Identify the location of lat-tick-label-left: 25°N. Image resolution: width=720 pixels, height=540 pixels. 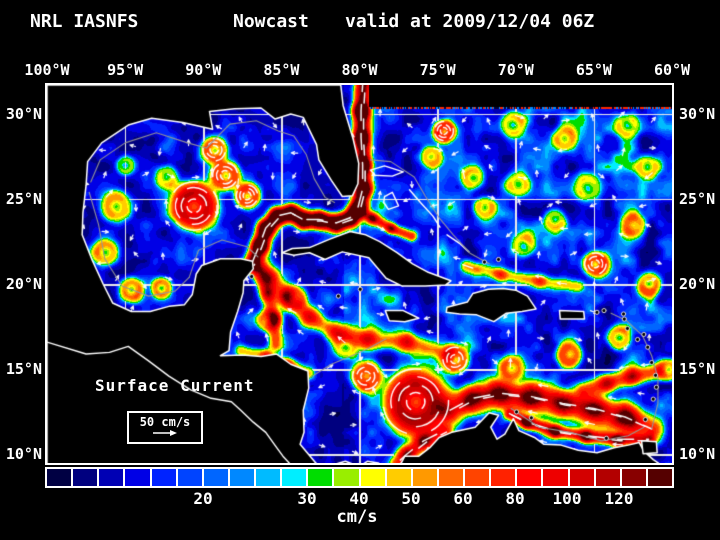
(23, 199).